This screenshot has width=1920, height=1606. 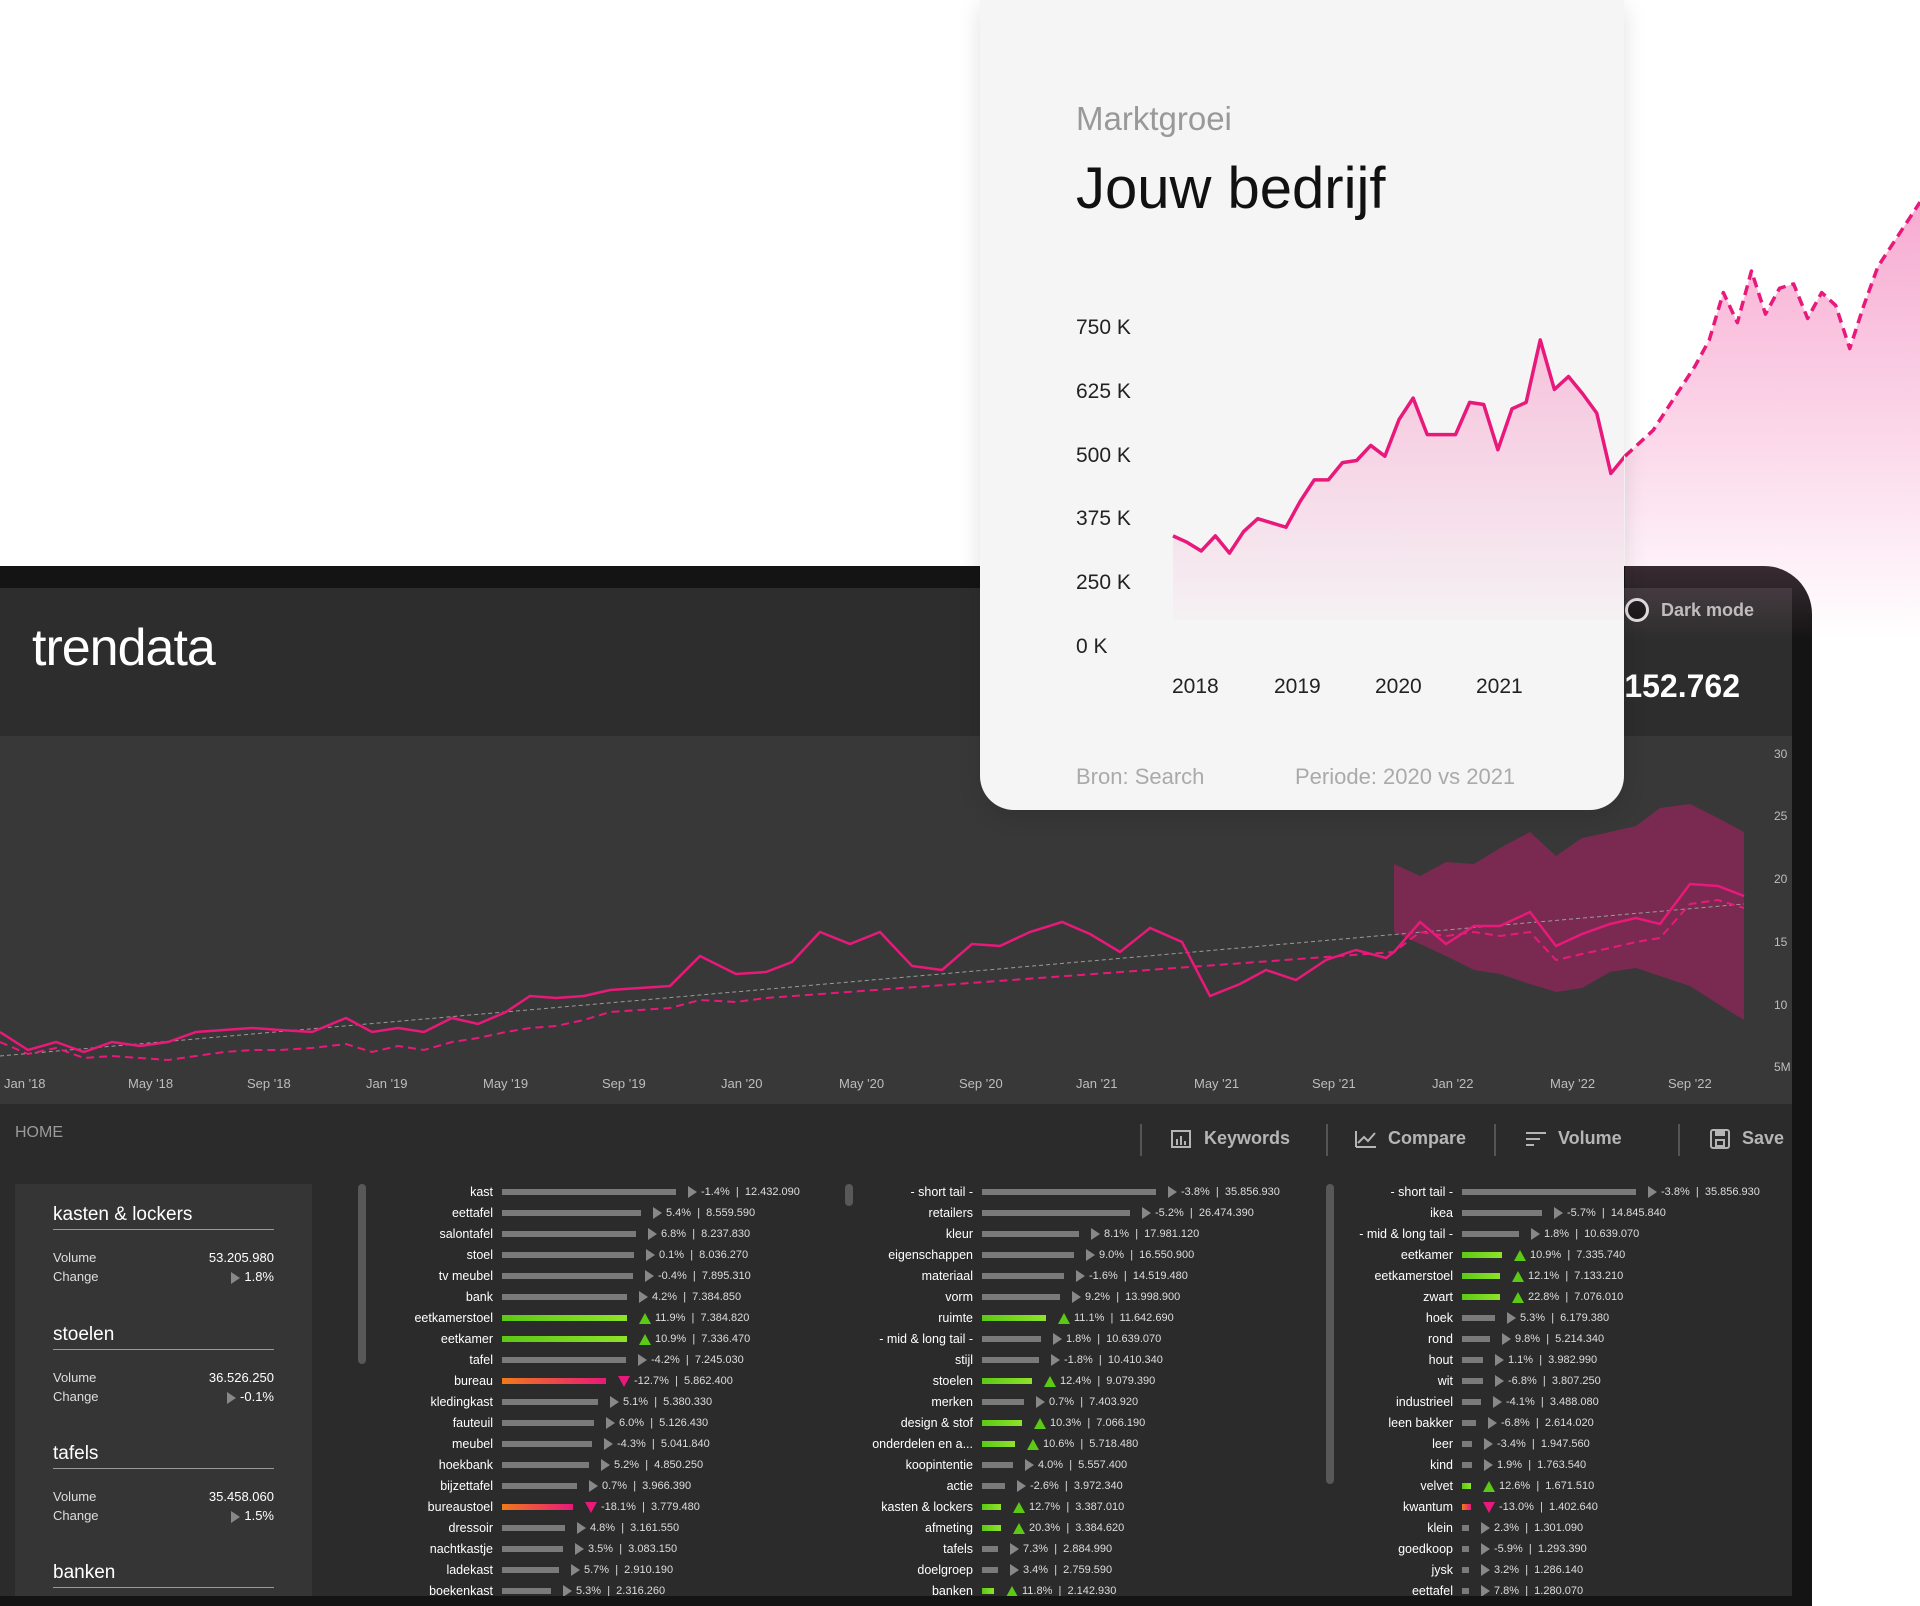 What do you see at coordinates (624, 1083) in the screenshot?
I see `x-tick-label: Sep '19` at bounding box center [624, 1083].